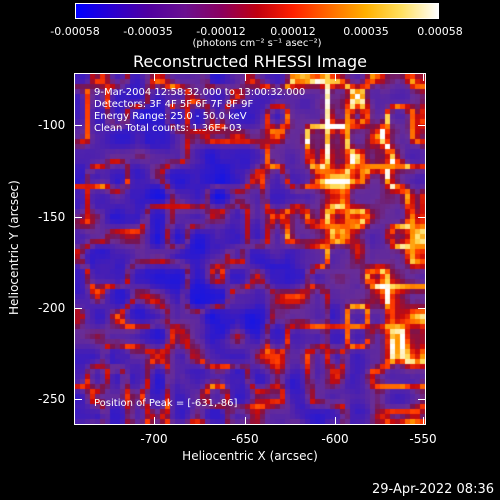  Describe the element at coordinates (14, 247) in the screenshot. I see `y-axis-label: Heliocentric Y (arcsec)` at that location.